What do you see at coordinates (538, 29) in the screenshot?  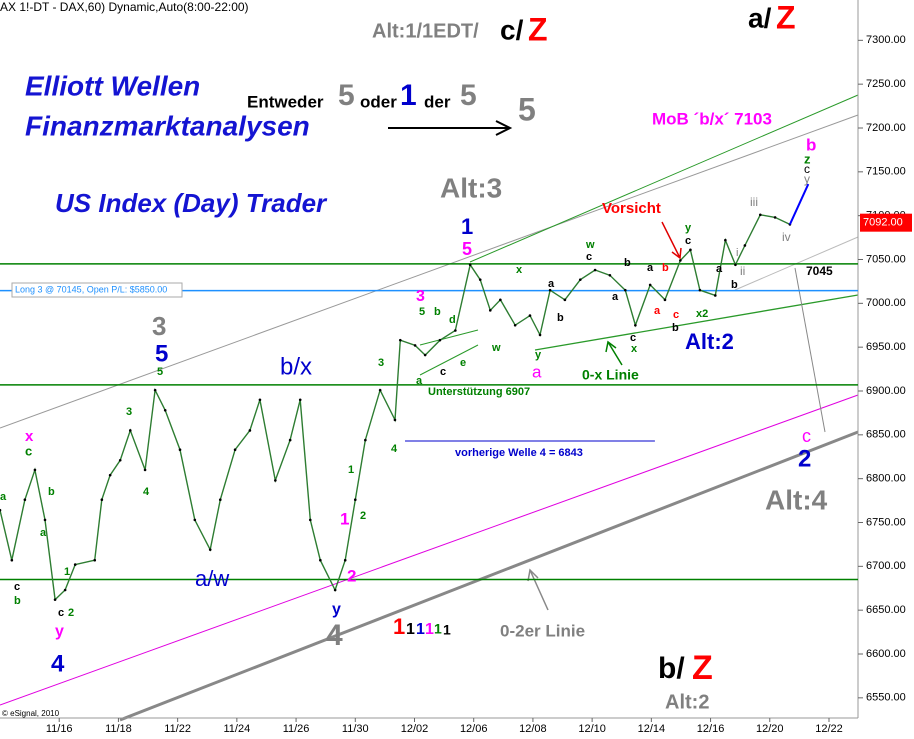 I see `annotation: Z` at bounding box center [538, 29].